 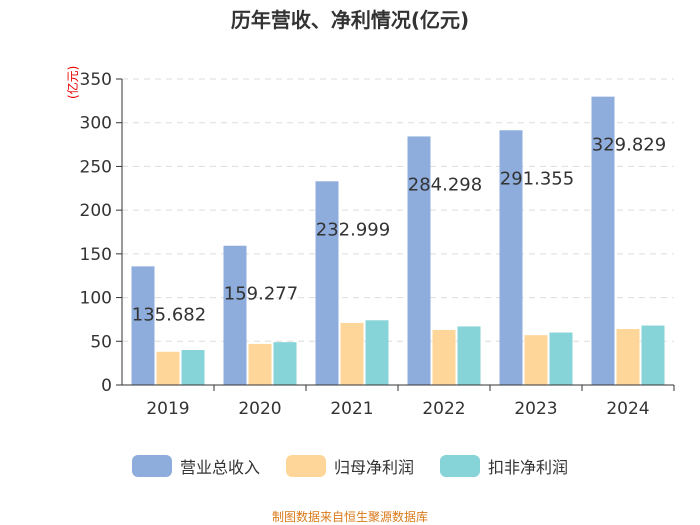 What do you see at coordinates (143, 325) in the screenshot?
I see `bar-2019-s0` at bounding box center [143, 325].